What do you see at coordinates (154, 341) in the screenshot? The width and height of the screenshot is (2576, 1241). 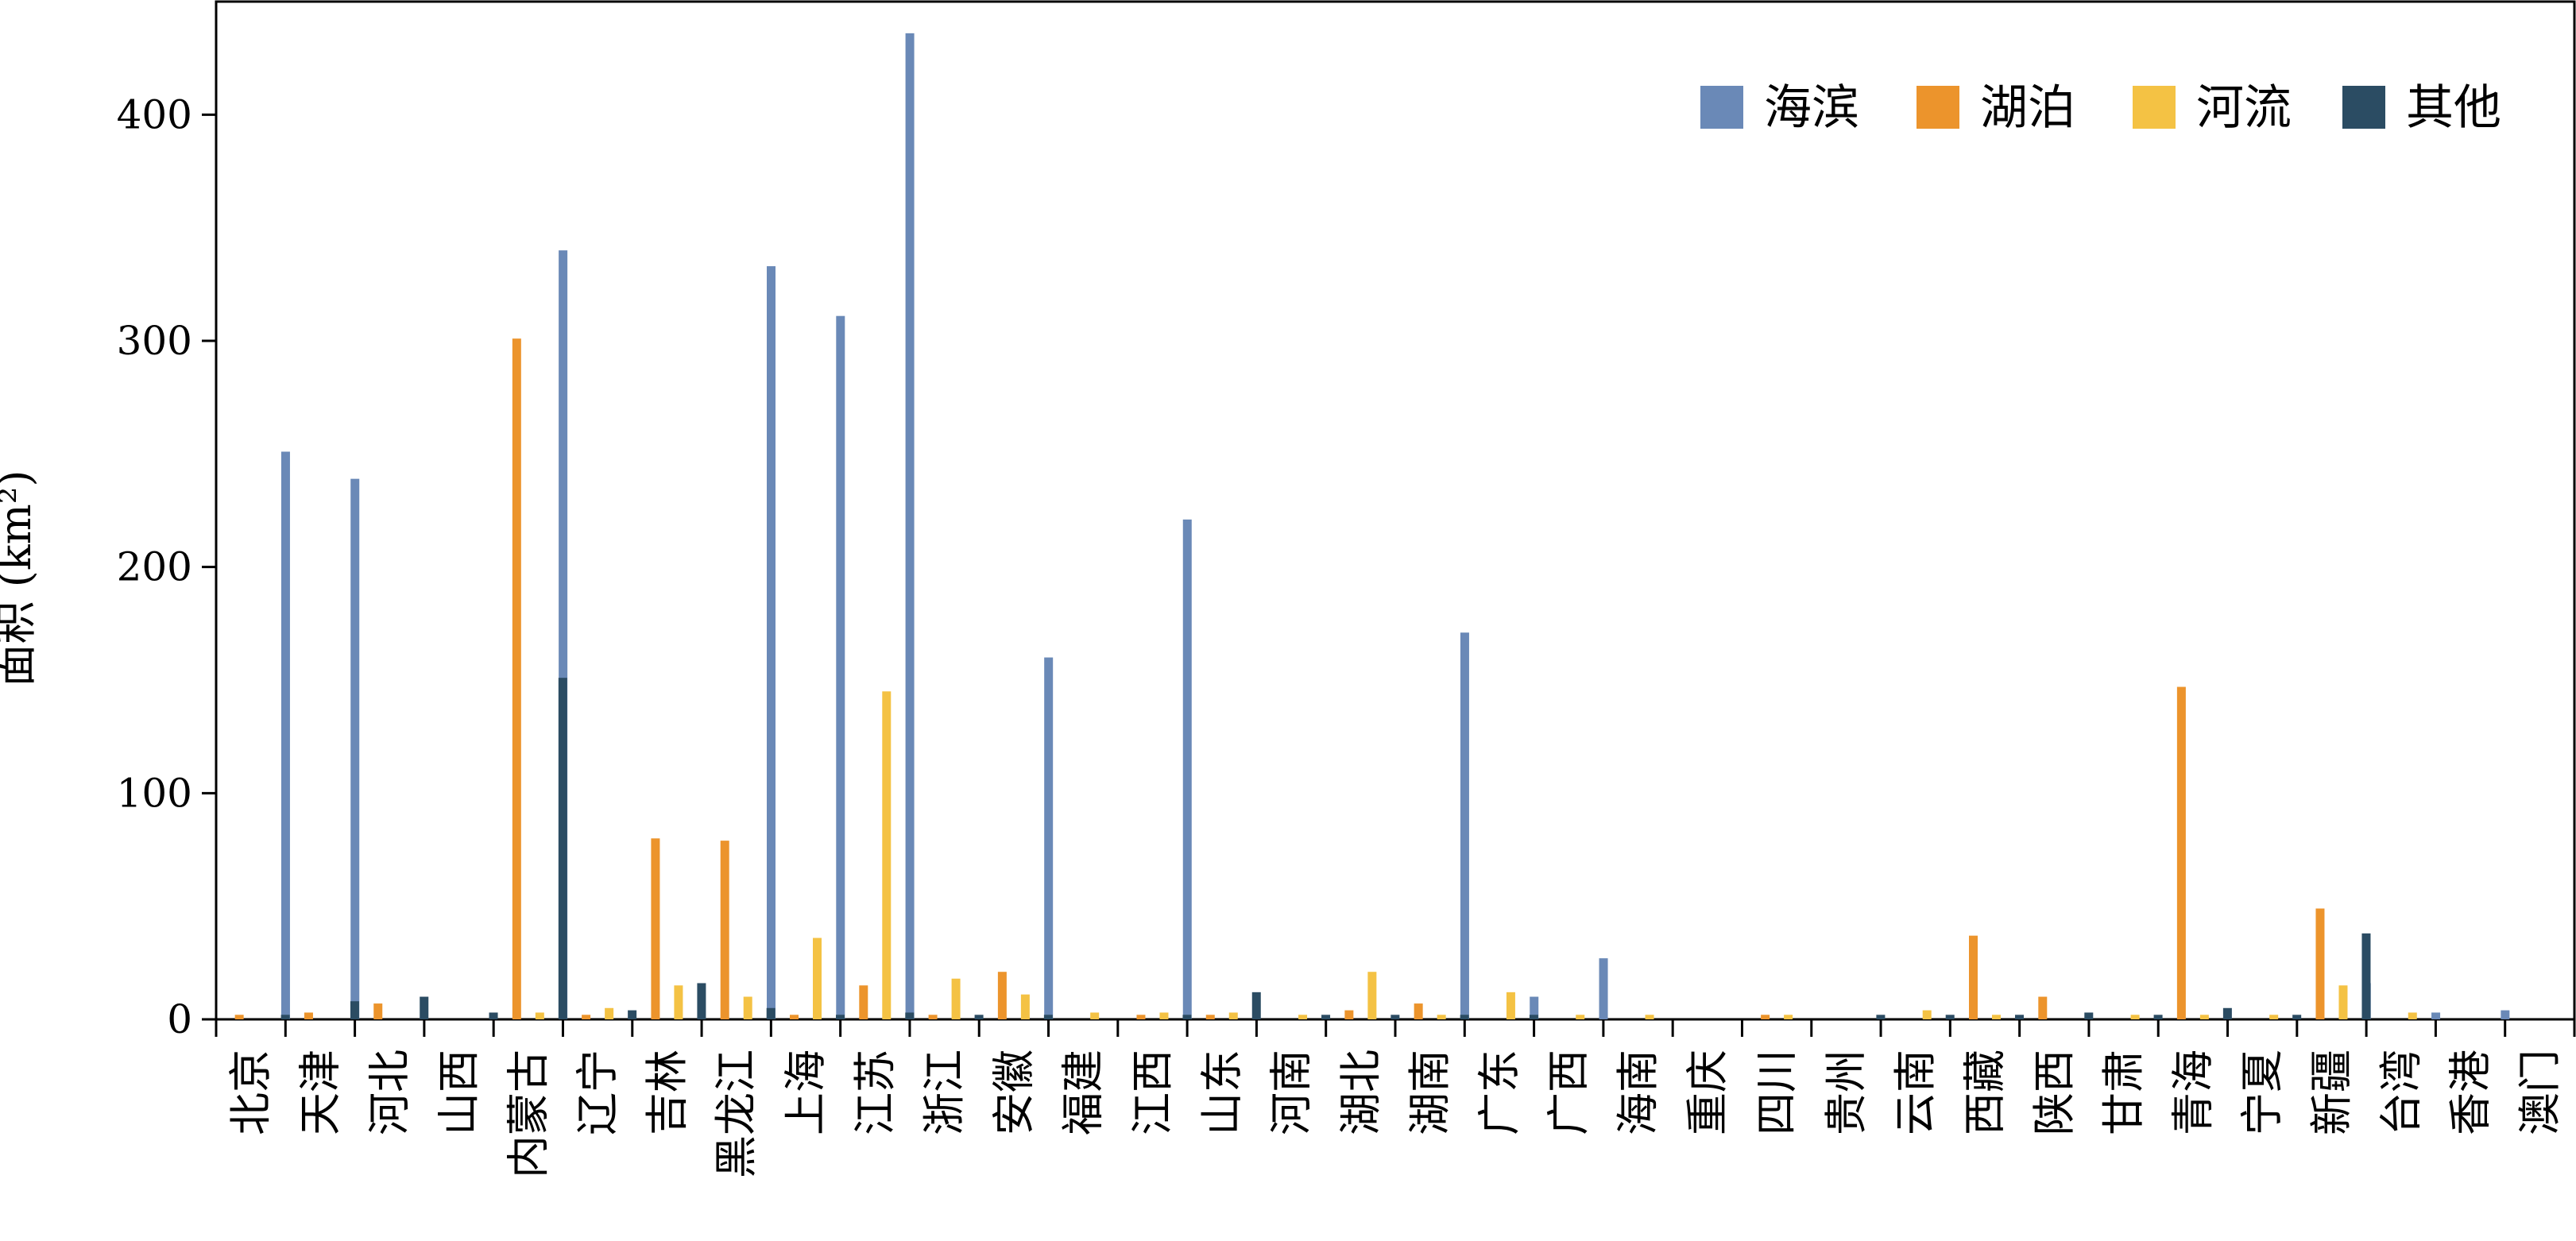 I see `y-tick-label: 300` at bounding box center [154, 341].